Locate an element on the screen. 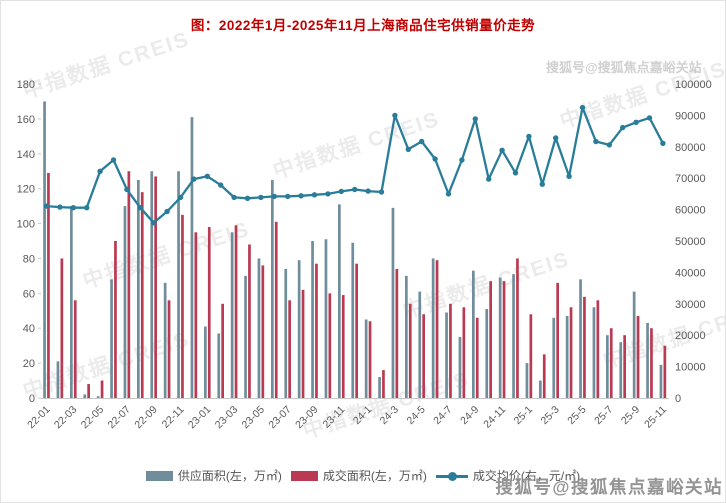  svg-text: 70000 is located at coordinates (690, 179).